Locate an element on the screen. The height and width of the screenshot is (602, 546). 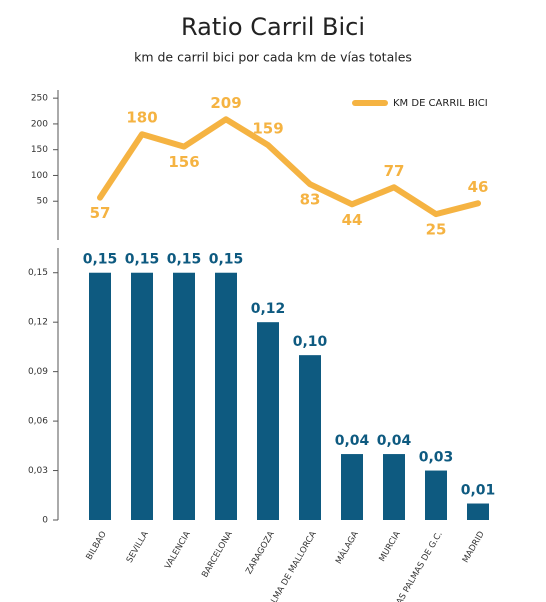
data-label: 46 is located at coordinates (478, 187).